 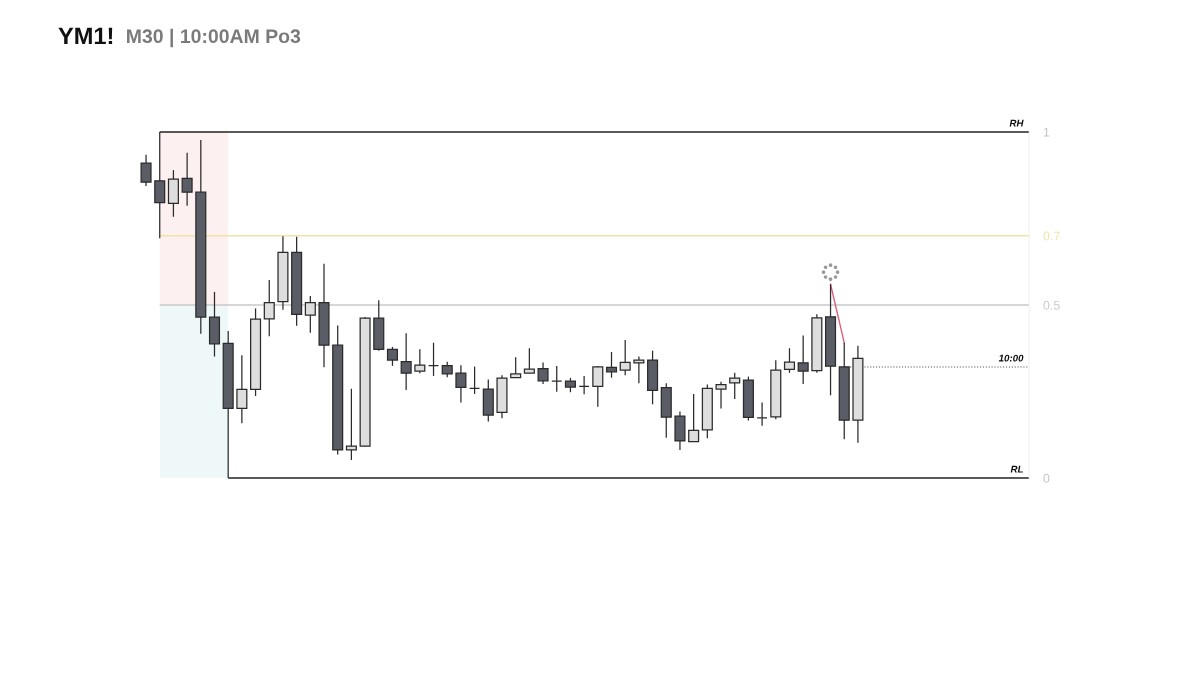 What do you see at coordinates (1051, 236) in the screenshot?
I see `y-tick-label: 0.7` at bounding box center [1051, 236].